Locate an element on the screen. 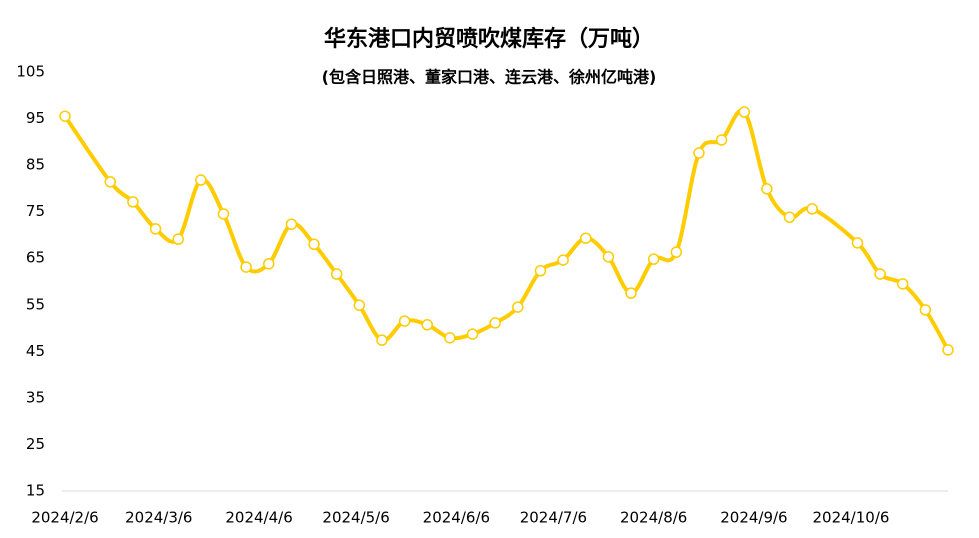 This screenshot has width=979, height=538. x-tick-label: 2024/7/6 is located at coordinates (553, 518).